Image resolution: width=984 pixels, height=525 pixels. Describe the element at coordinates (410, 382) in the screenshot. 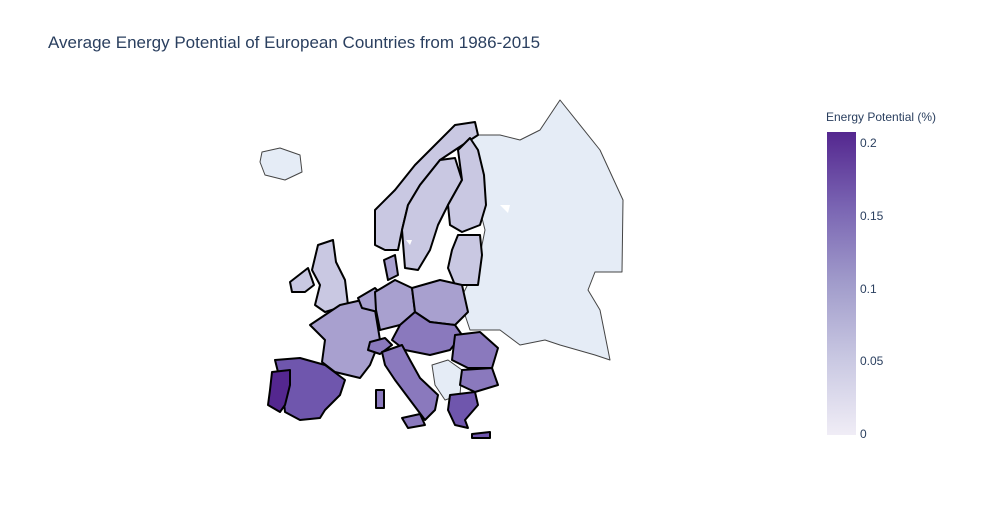

I see `region-italy` at that location.